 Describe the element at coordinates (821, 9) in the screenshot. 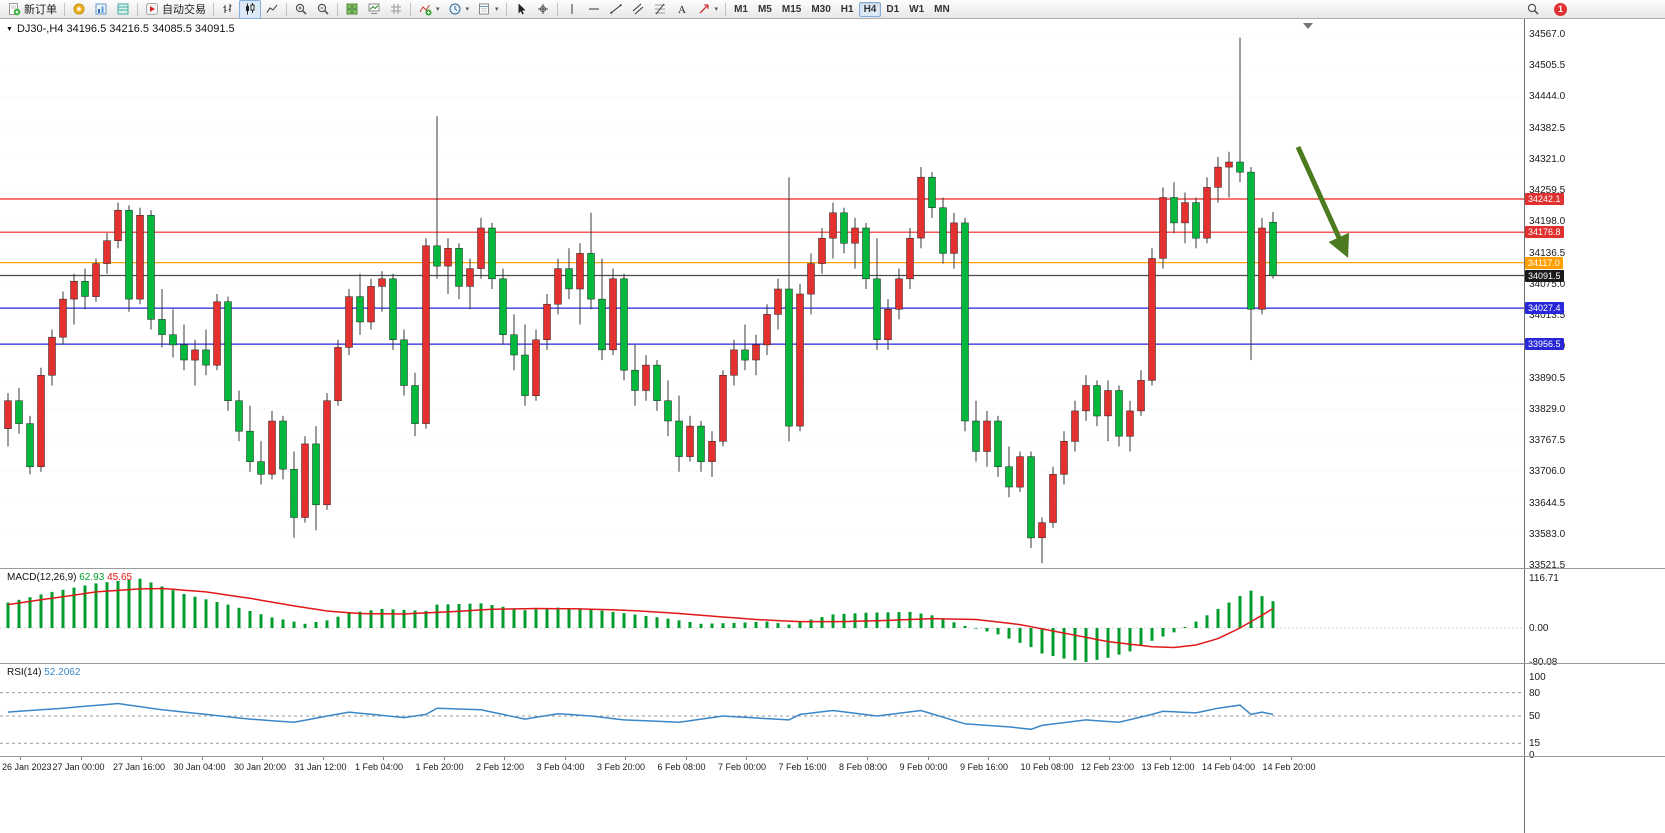

I see `timeframe-m30: M30` at that location.